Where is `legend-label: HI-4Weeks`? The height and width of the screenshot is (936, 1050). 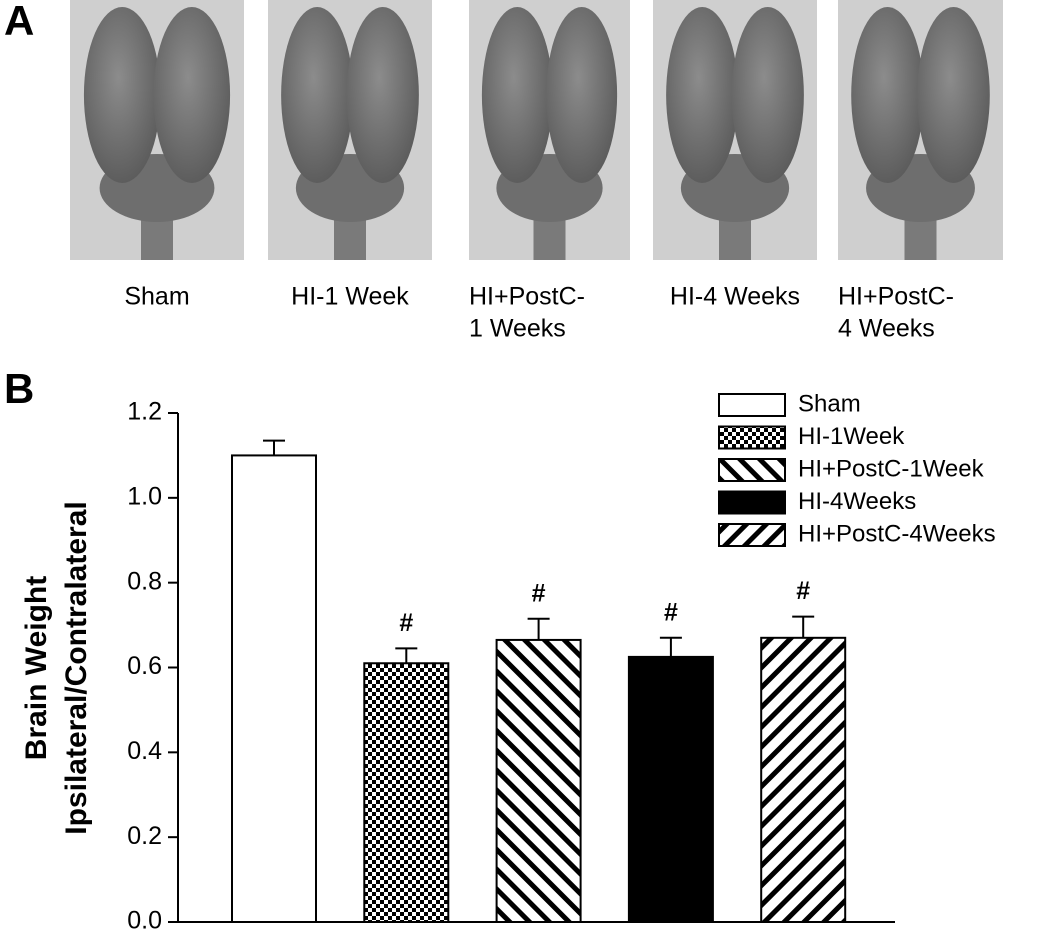 legend-label: HI-4Weeks is located at coordinates (857, 501).